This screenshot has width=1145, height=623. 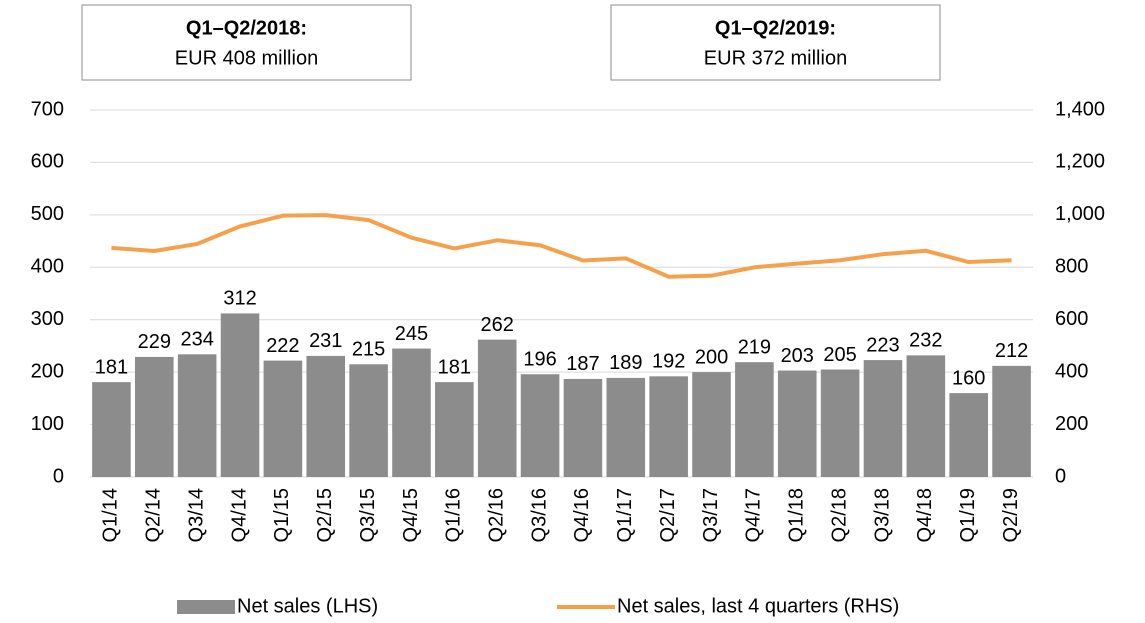 What do you see at coordinates (497, 325) in the screenshot?
I see `data-label: 262` at bounding box center [497, 325].